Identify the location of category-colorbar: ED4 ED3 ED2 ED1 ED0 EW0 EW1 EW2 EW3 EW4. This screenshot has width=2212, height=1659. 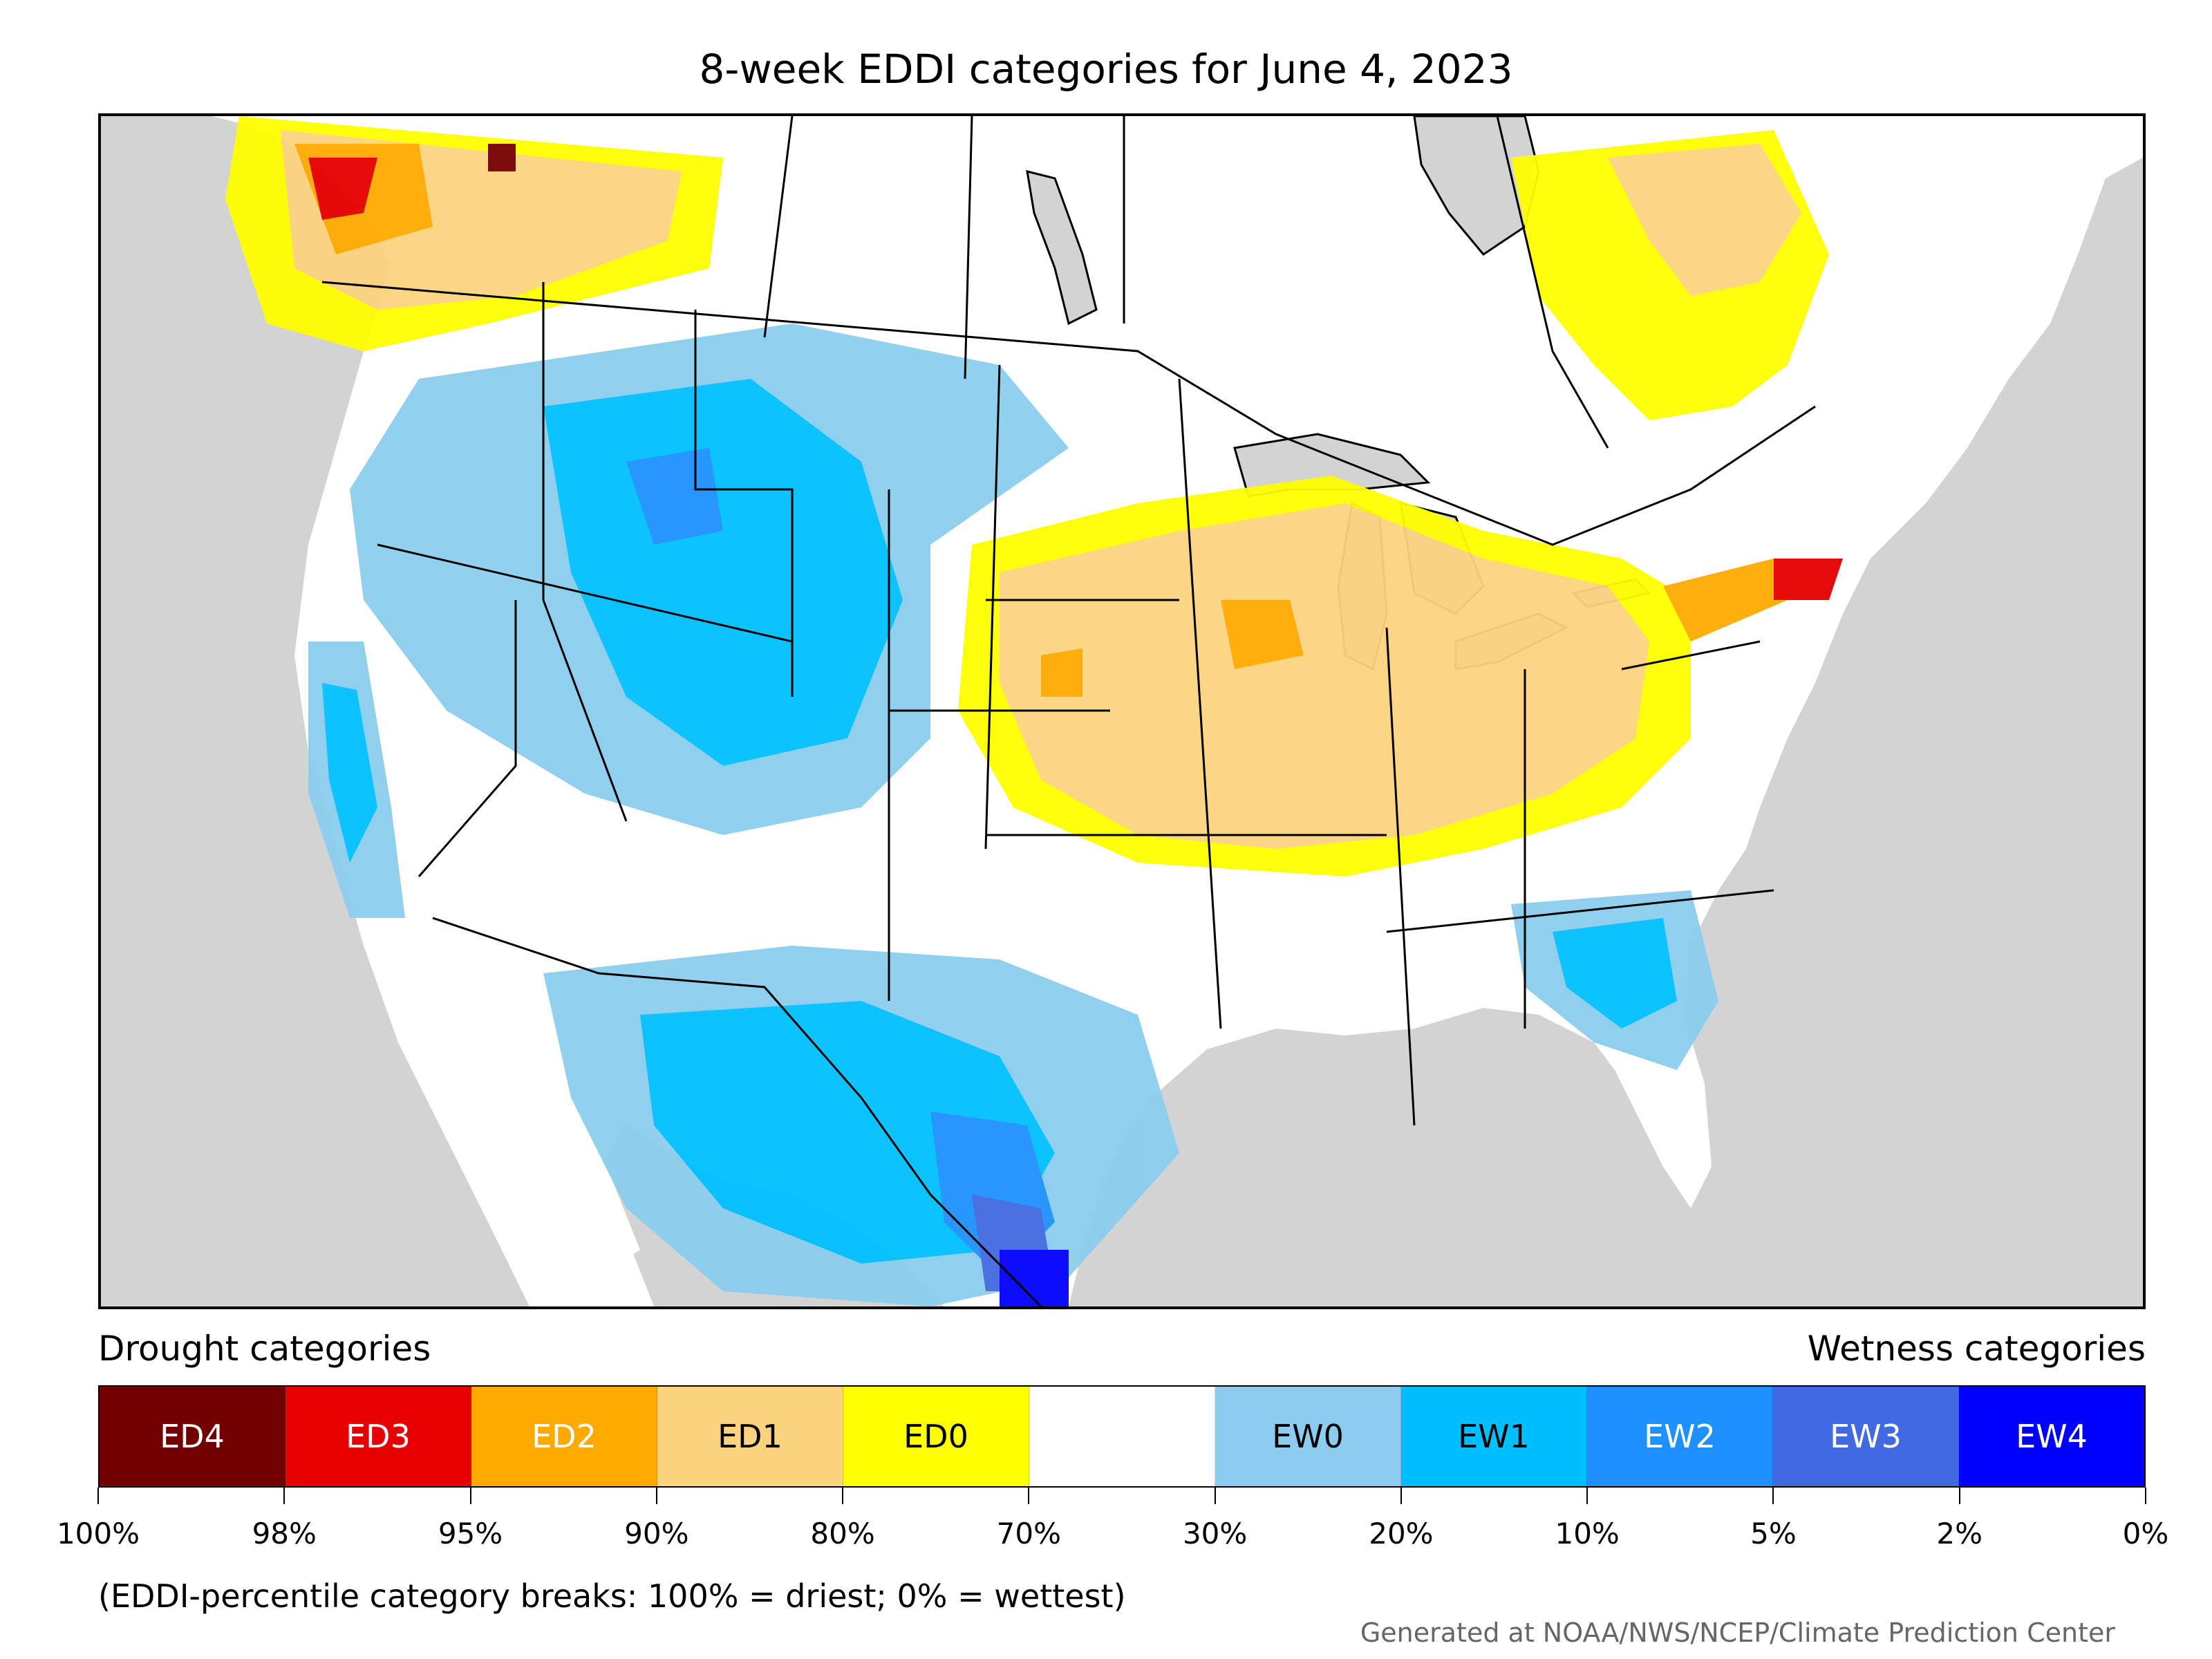
(1122, 1436).